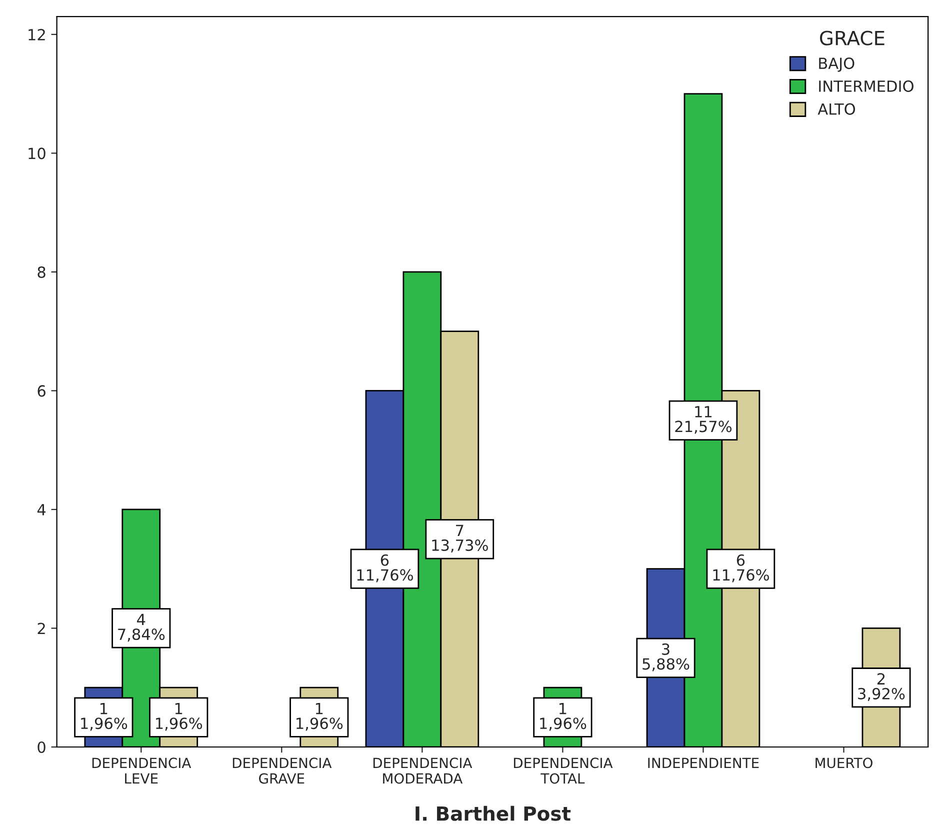 The height and width of the screenshot is (830, 947). What do you see at coordinates (703, 763) in the screenshot?
I see `x-tick-label: INDEPENDIENTE` at bounding box center [703, 763].